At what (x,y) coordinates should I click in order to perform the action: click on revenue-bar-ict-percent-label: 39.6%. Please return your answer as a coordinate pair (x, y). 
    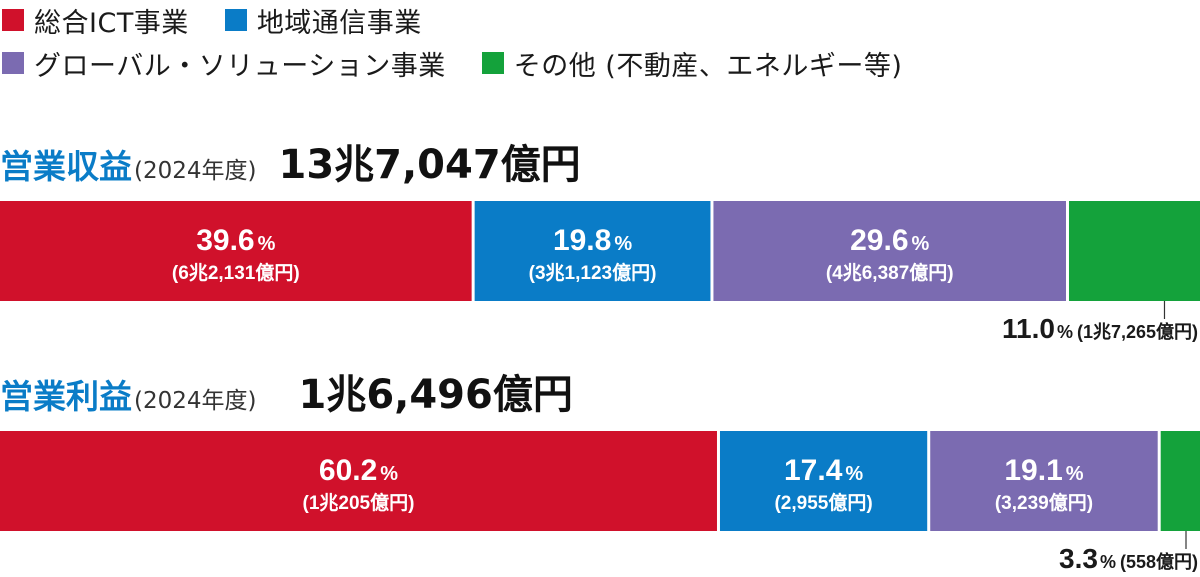
    Looking at the image, I should click on (235, 240).